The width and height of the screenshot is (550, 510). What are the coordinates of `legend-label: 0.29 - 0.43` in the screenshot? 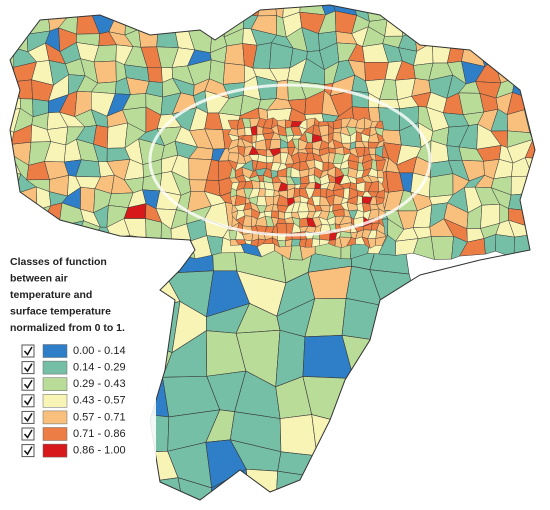 It's located at (99, 384).